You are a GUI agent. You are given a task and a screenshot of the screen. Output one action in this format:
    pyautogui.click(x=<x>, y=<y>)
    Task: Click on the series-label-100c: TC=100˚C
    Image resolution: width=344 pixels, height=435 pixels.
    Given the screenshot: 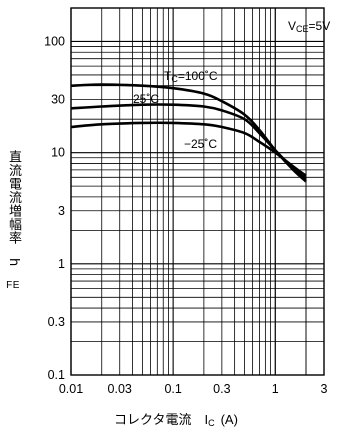 What is the action you would take?
    pyautogui.click(x=191, y=76)
    